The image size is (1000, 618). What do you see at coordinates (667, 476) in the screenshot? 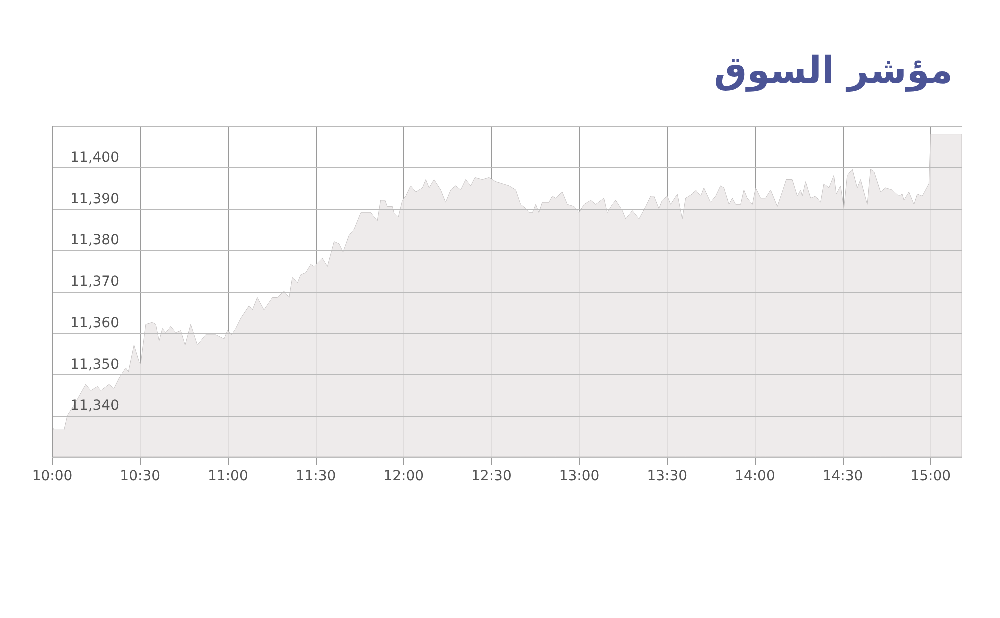
I see `x-tick-label: 13:30` at bounding box center [667, 476].